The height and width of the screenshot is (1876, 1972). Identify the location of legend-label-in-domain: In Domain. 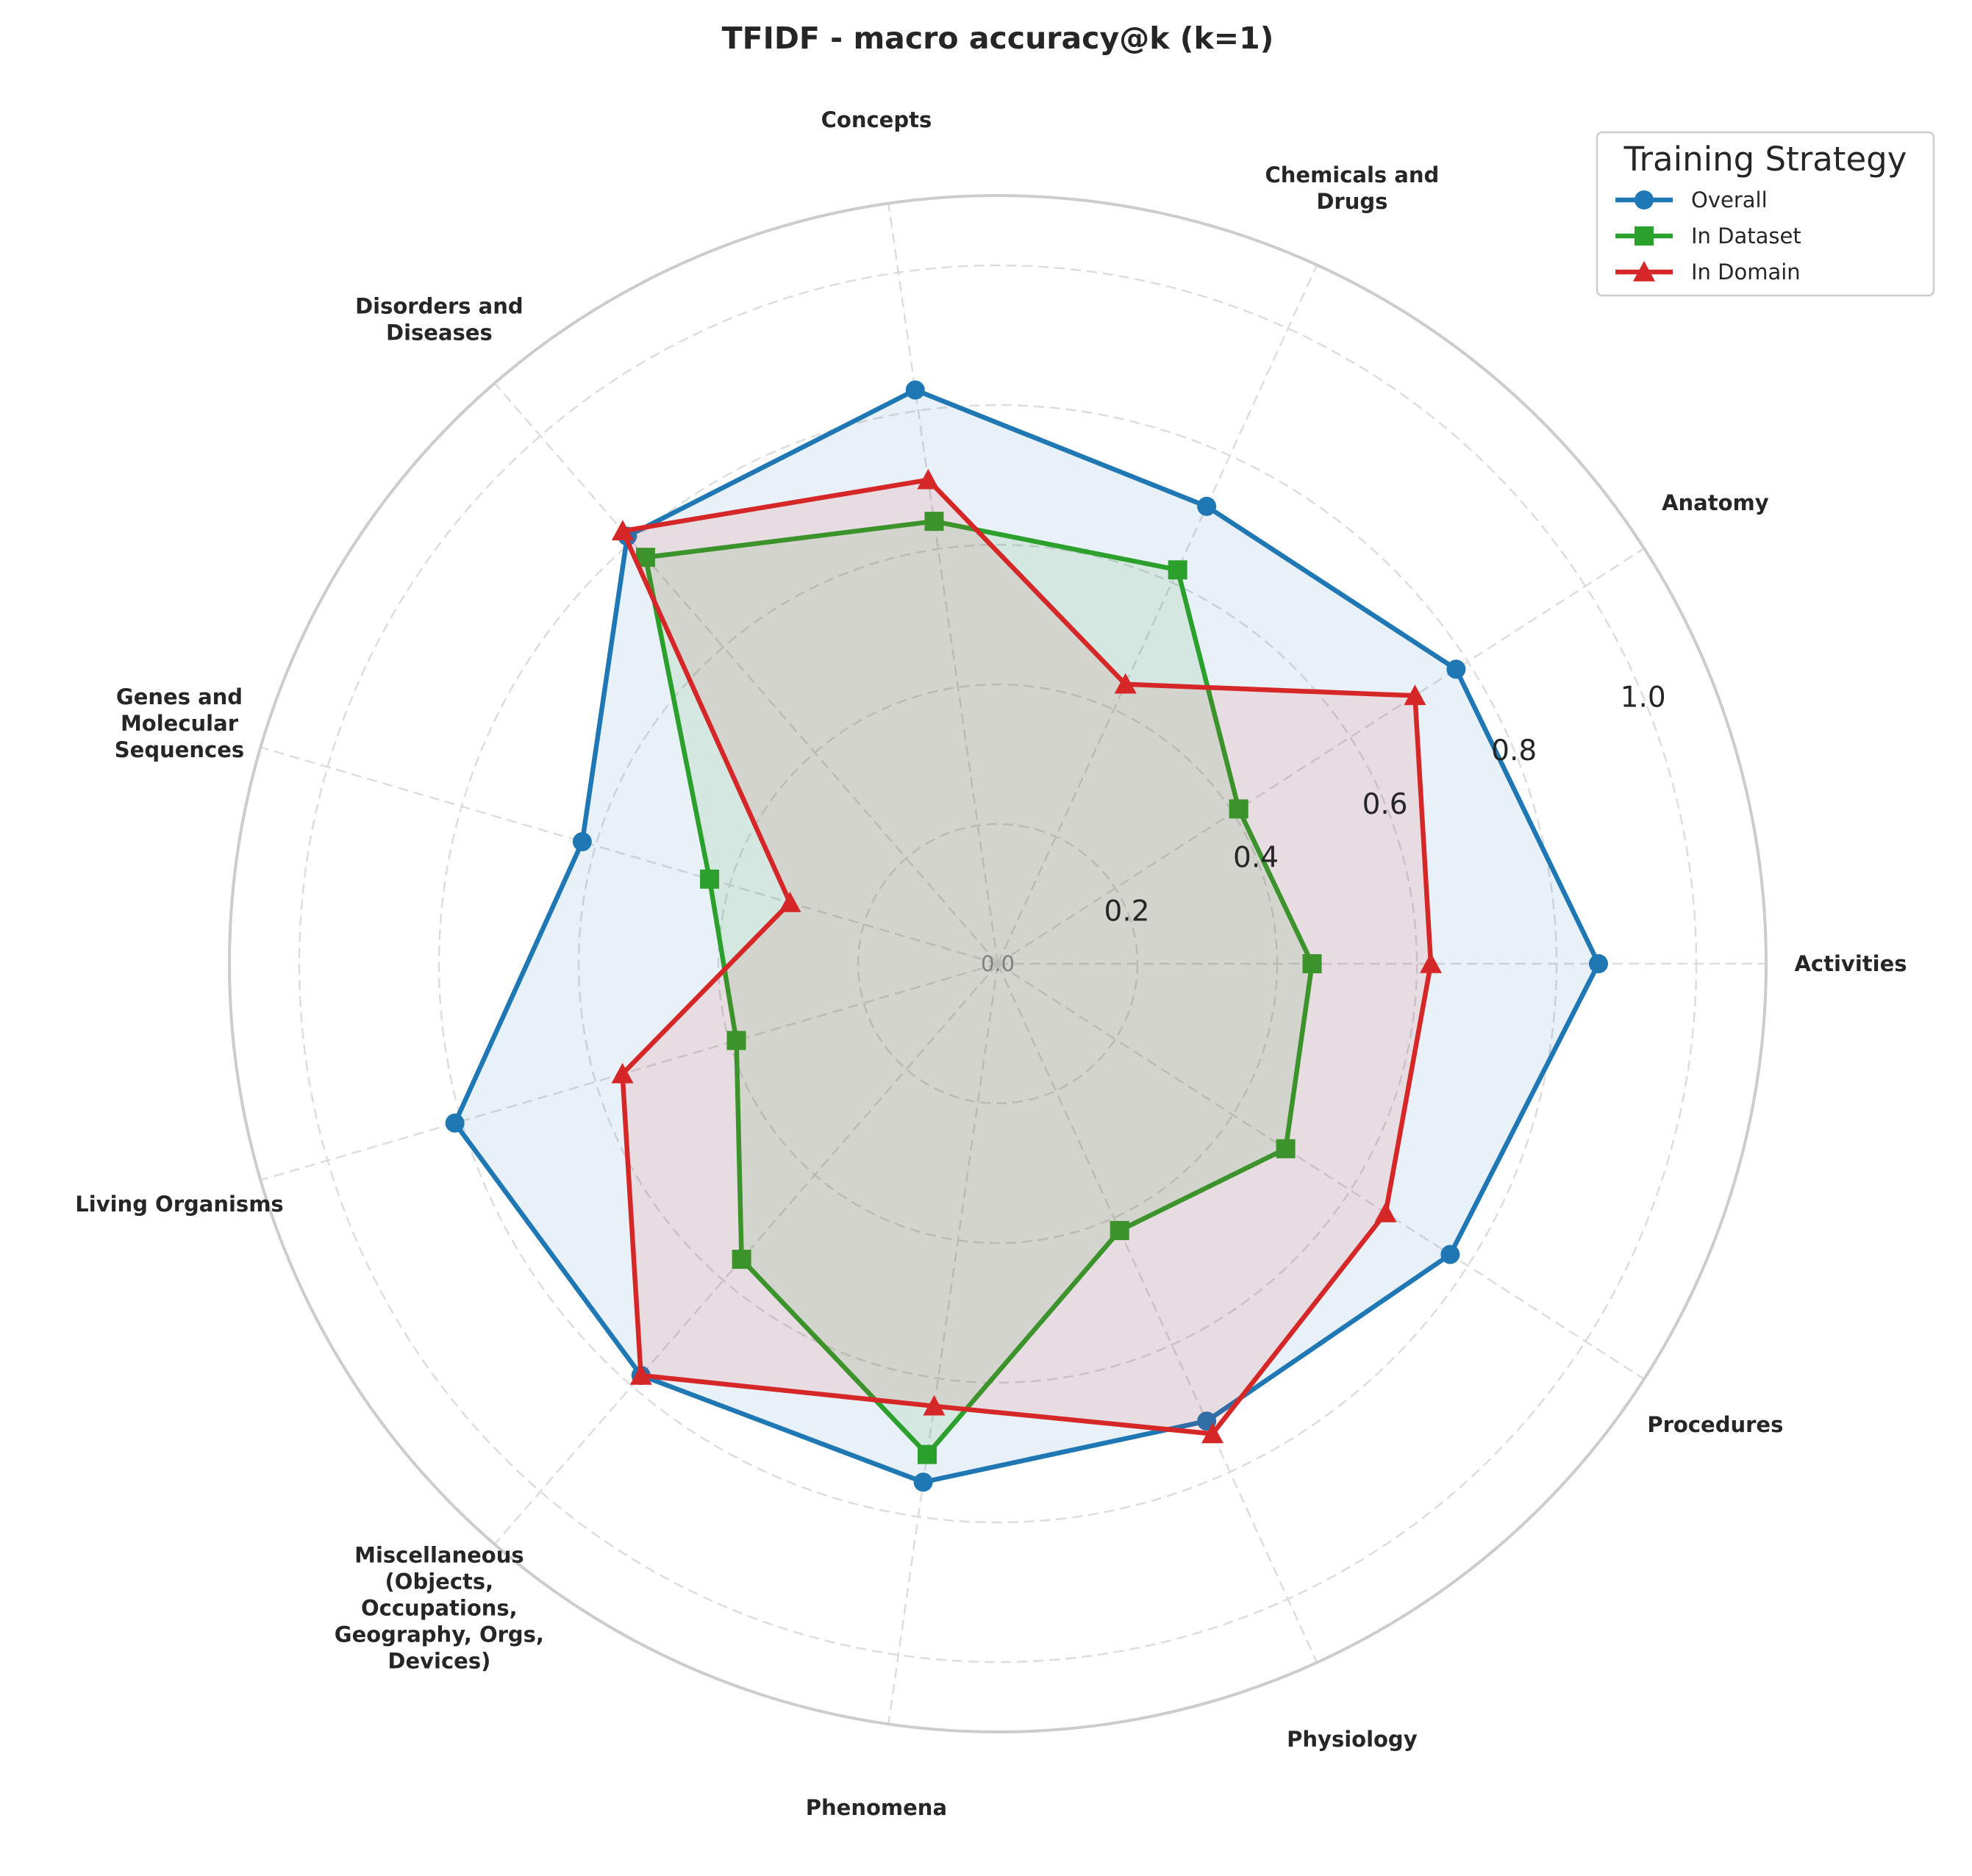
(1746, 272).